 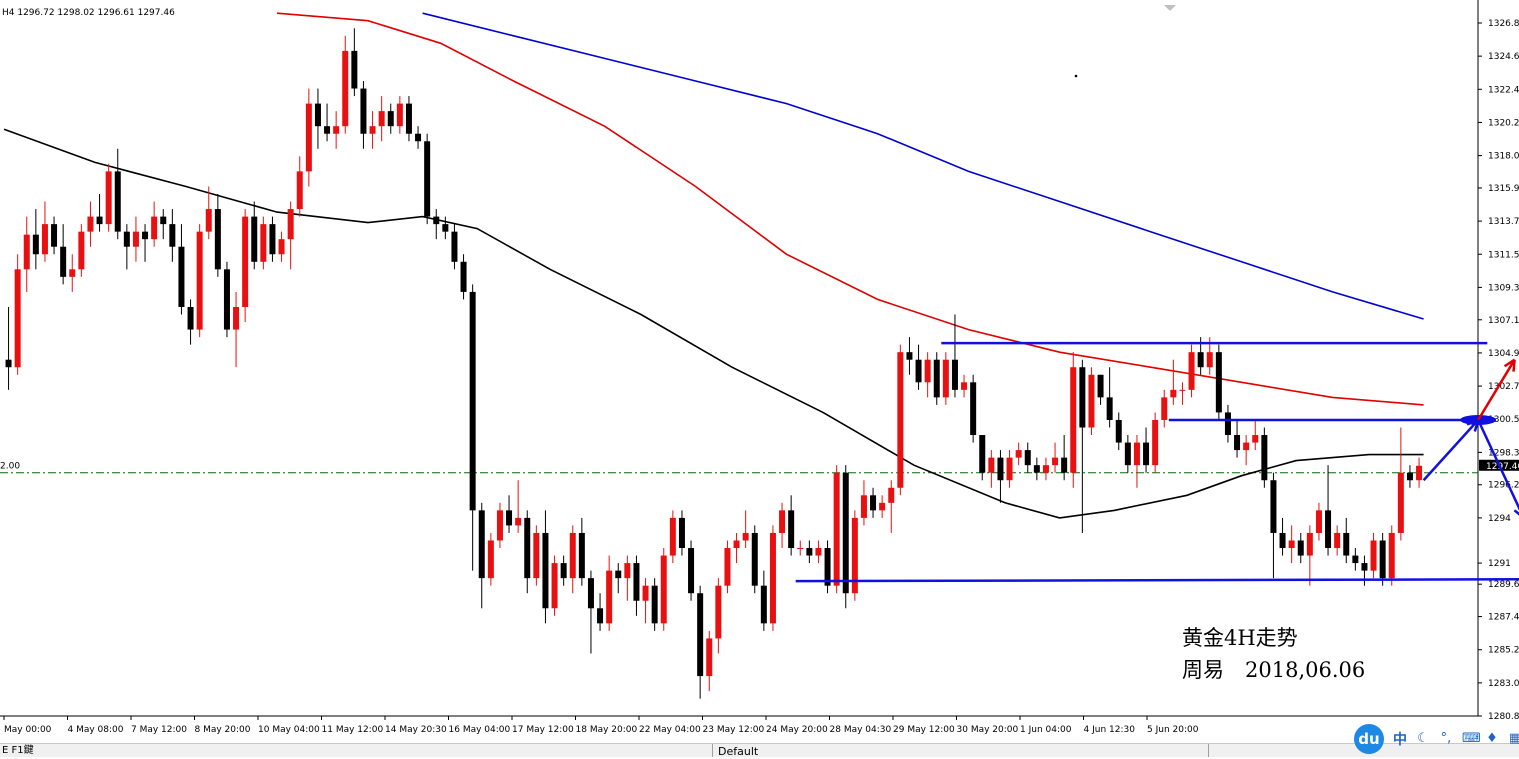 What do you see at coordinates (1503, 420) in the screenshot?
I see `price-tick-label: 1300.55` at bounding box center [1503, 420].